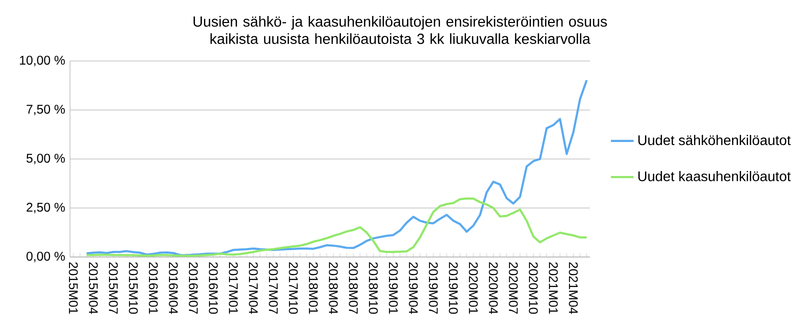  I want to click on x-tick-label: 2019M01, so click(393, 288).